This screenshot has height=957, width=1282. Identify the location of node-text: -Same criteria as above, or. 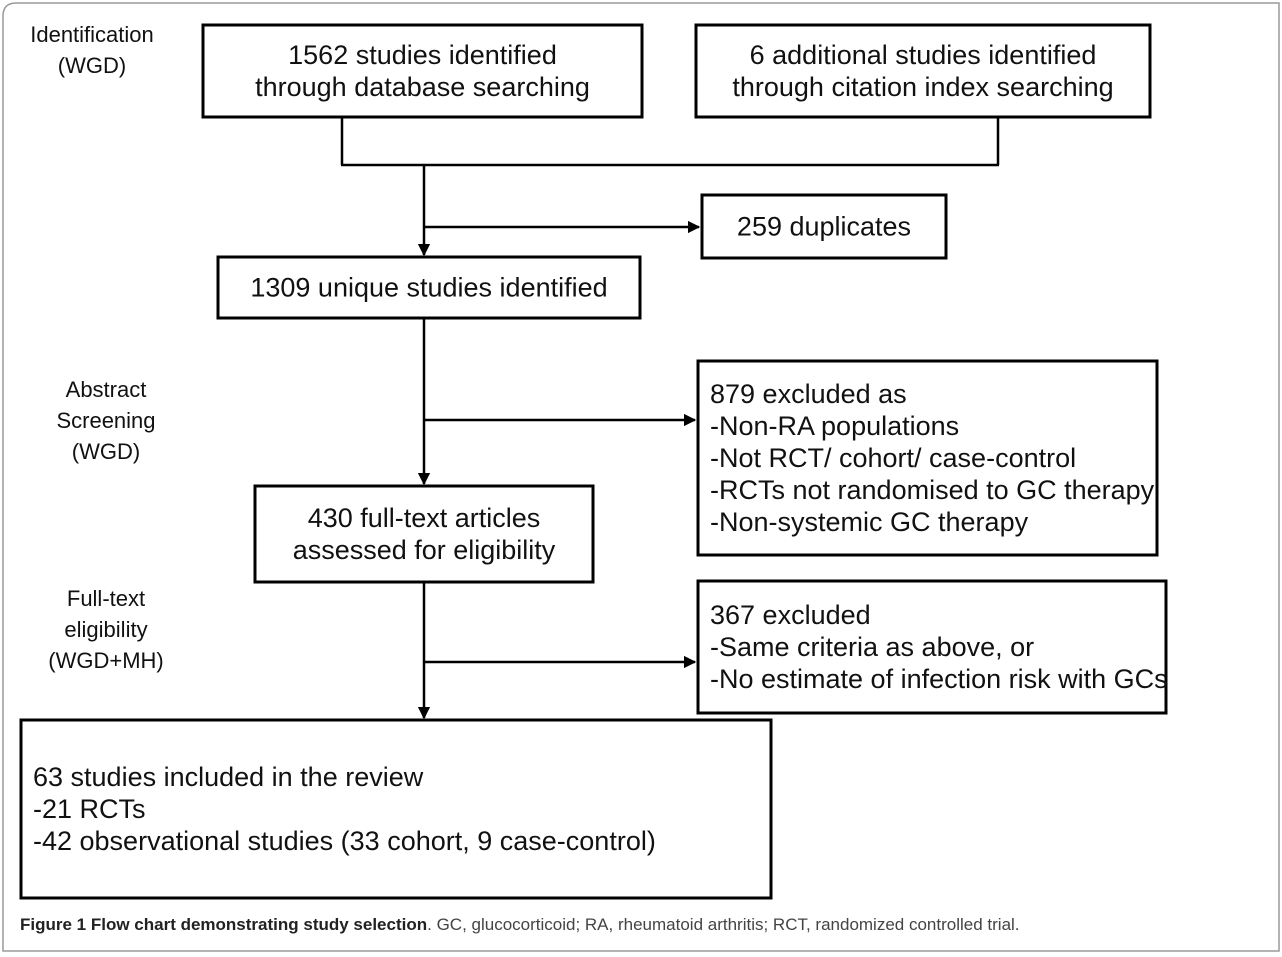
(872, 647).